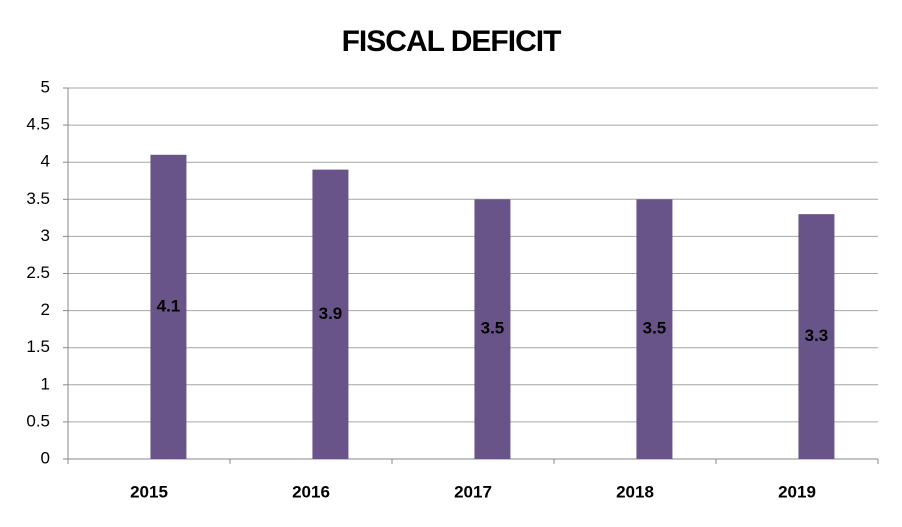 The width and height of the screenshot is (902, 527). I want to click on y-tick-label: 4, so click(45, 161).